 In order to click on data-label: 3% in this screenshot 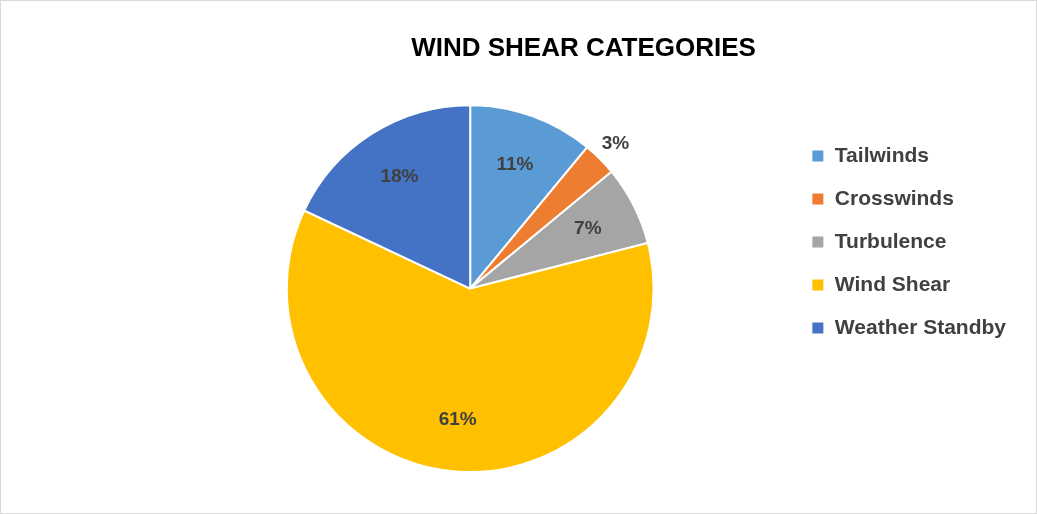, I will do `click(615, 142)`.